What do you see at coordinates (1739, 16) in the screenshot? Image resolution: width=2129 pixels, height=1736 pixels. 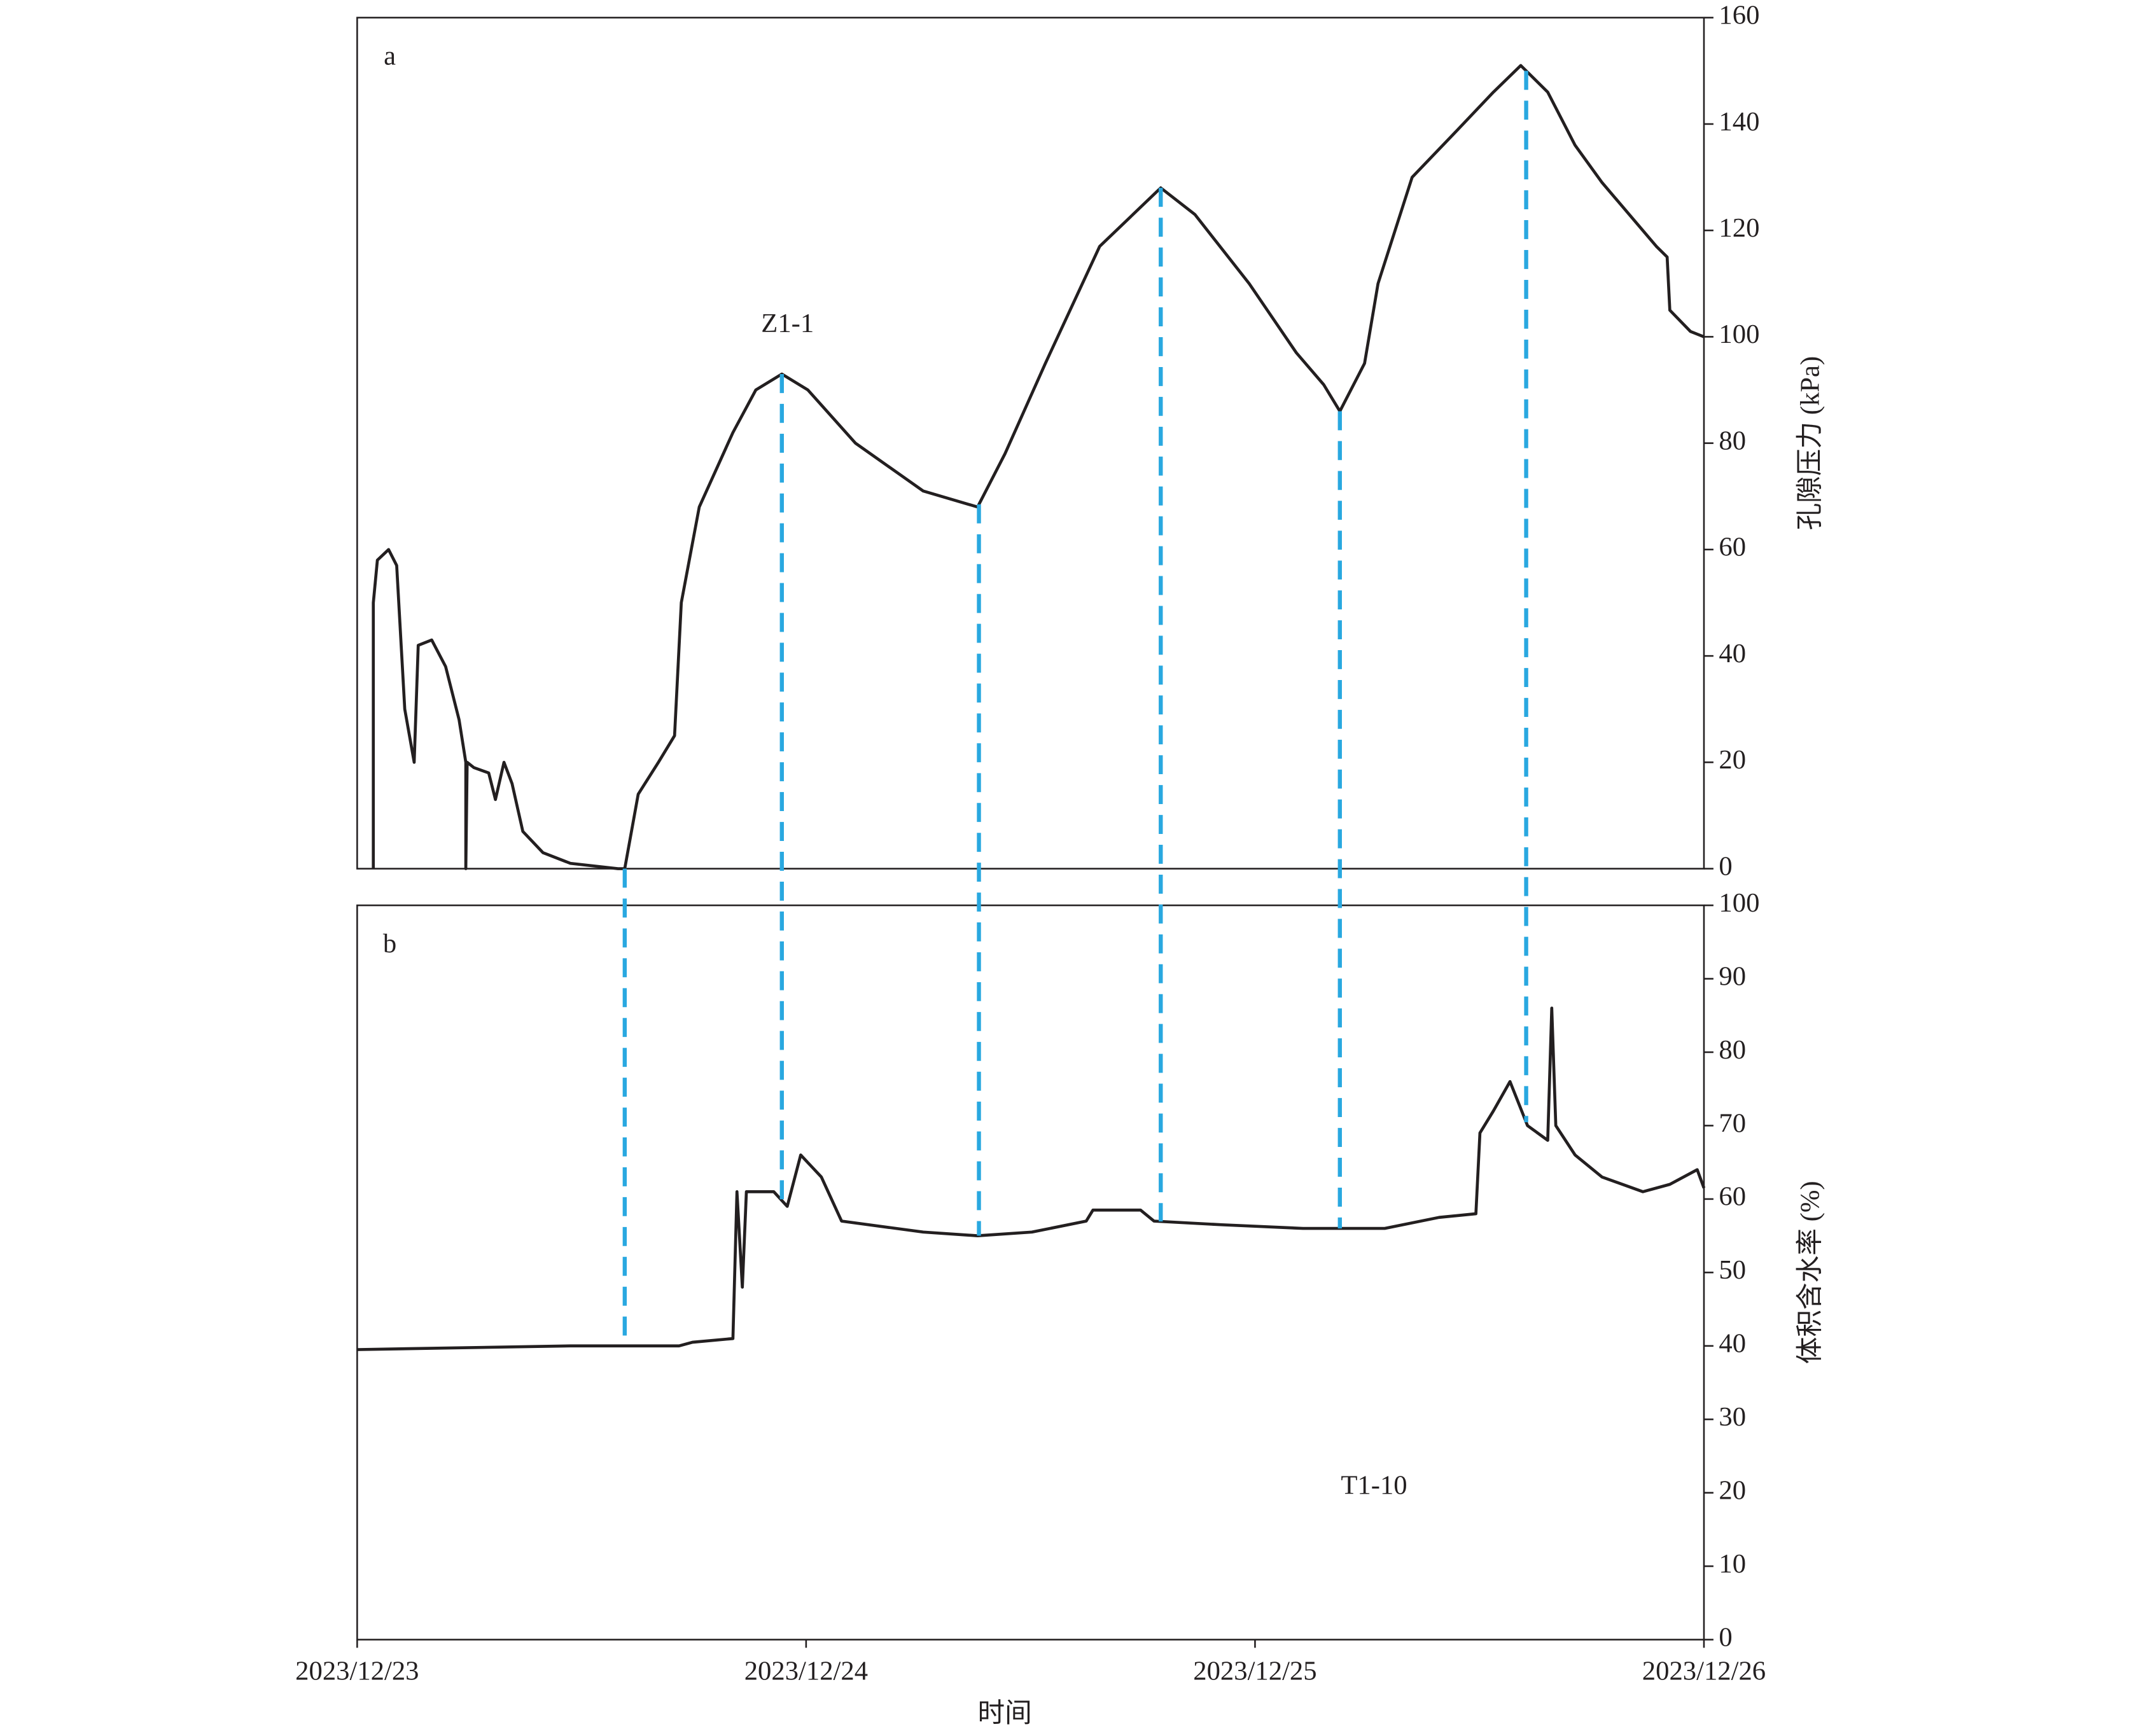 I see `y-tick-label: 160` at bounding box center [1739, 16].